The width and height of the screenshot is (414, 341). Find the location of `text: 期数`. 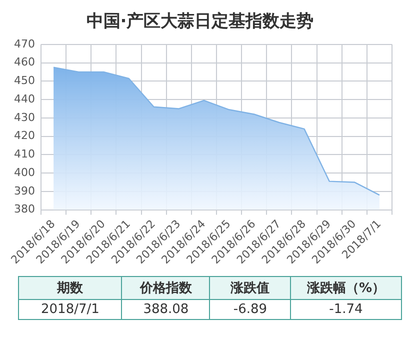

text: 期数 is located at coordinates (70, 288).